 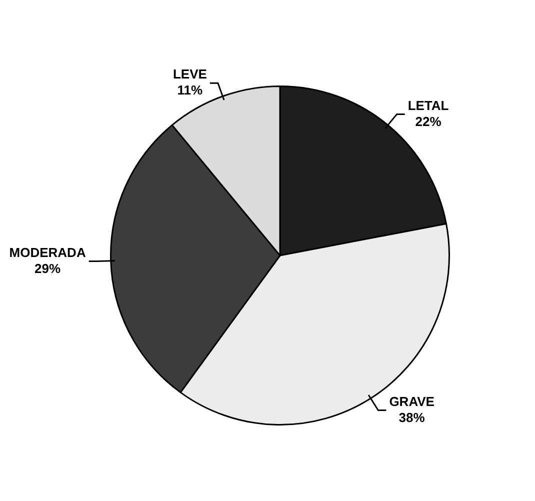 What do you see at coordinates (48, 268) in the screenshot?
I see `data-label: 29%` at bounding box center [48, 268].